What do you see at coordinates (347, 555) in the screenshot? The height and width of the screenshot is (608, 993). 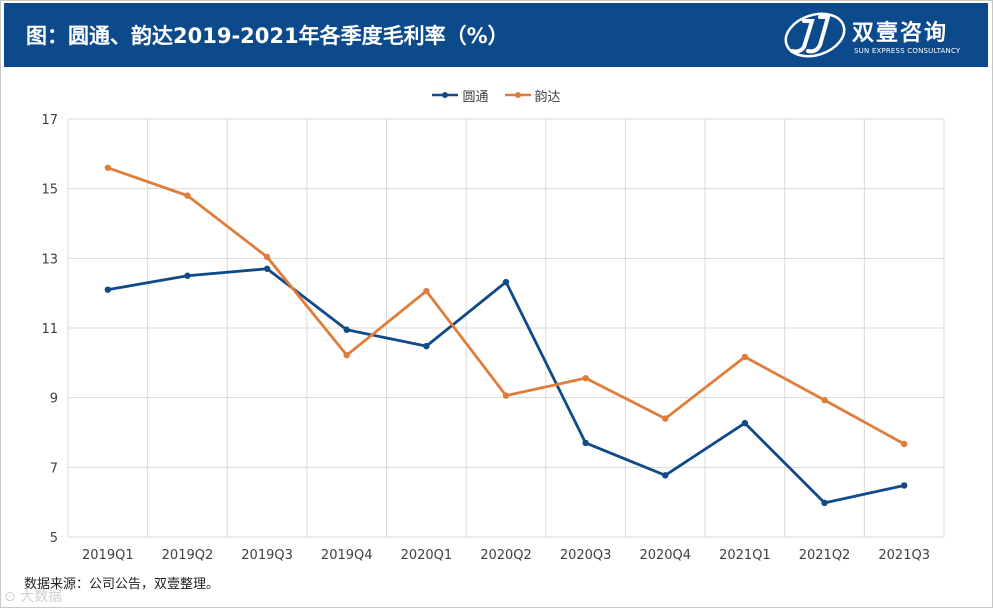 I see `x-tick-label: 2019Q4` at bounding box center [347, 555].